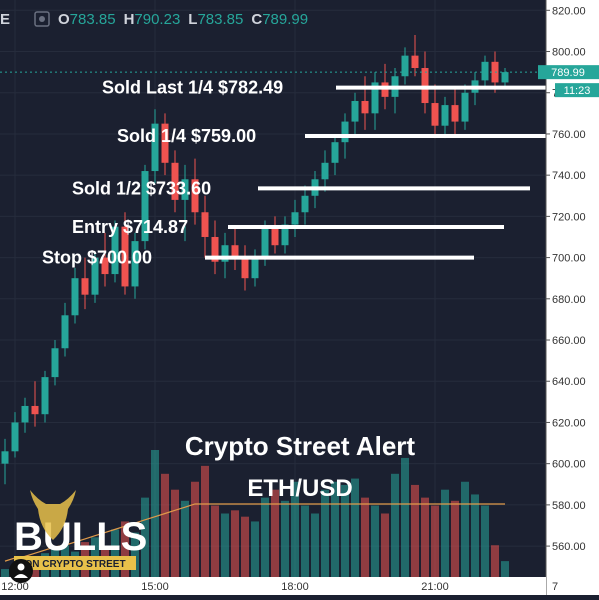  What do you see at coordinates (157, 19) in the screenshot?
I see `ohlc-value: 790.23` at bounding box center [157, 19].